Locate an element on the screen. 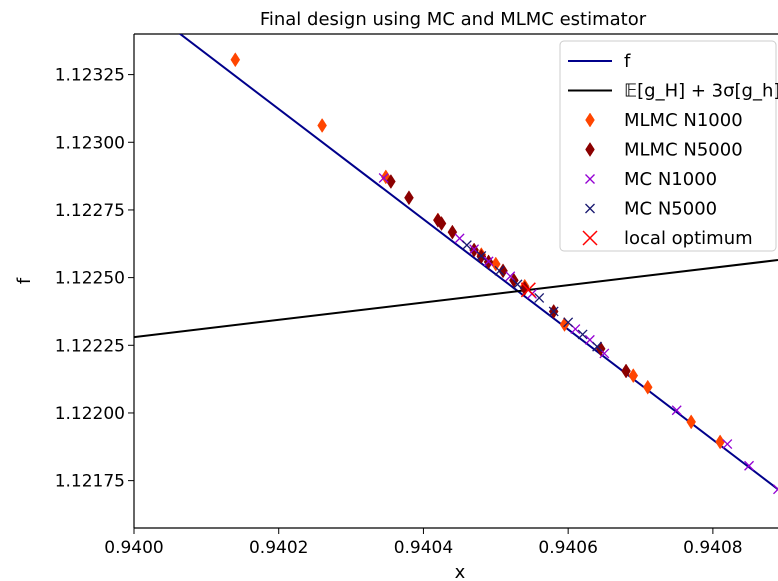 The height and width of the screenshot is (581, 778). x-tick-label: 0.9404 is located at coordinates (423, 548).